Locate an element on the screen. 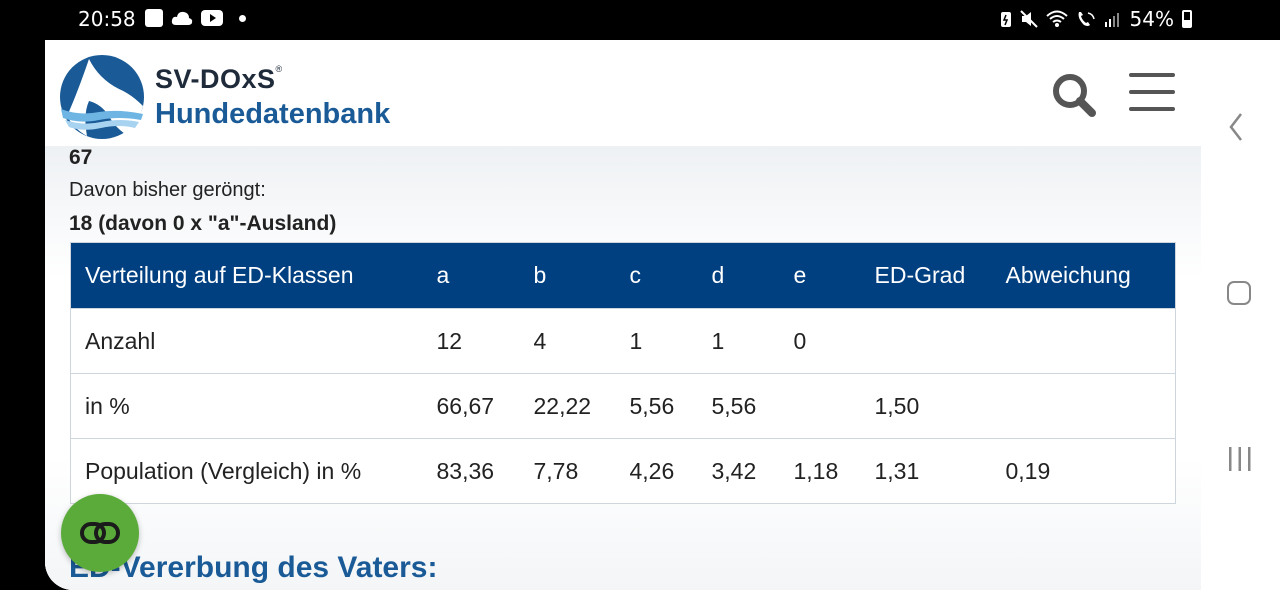 This screenshot has height=590, width=1280. graded-value: 18 (davon 0 x "a"-Ausland) is located at coordinates (203, 223).